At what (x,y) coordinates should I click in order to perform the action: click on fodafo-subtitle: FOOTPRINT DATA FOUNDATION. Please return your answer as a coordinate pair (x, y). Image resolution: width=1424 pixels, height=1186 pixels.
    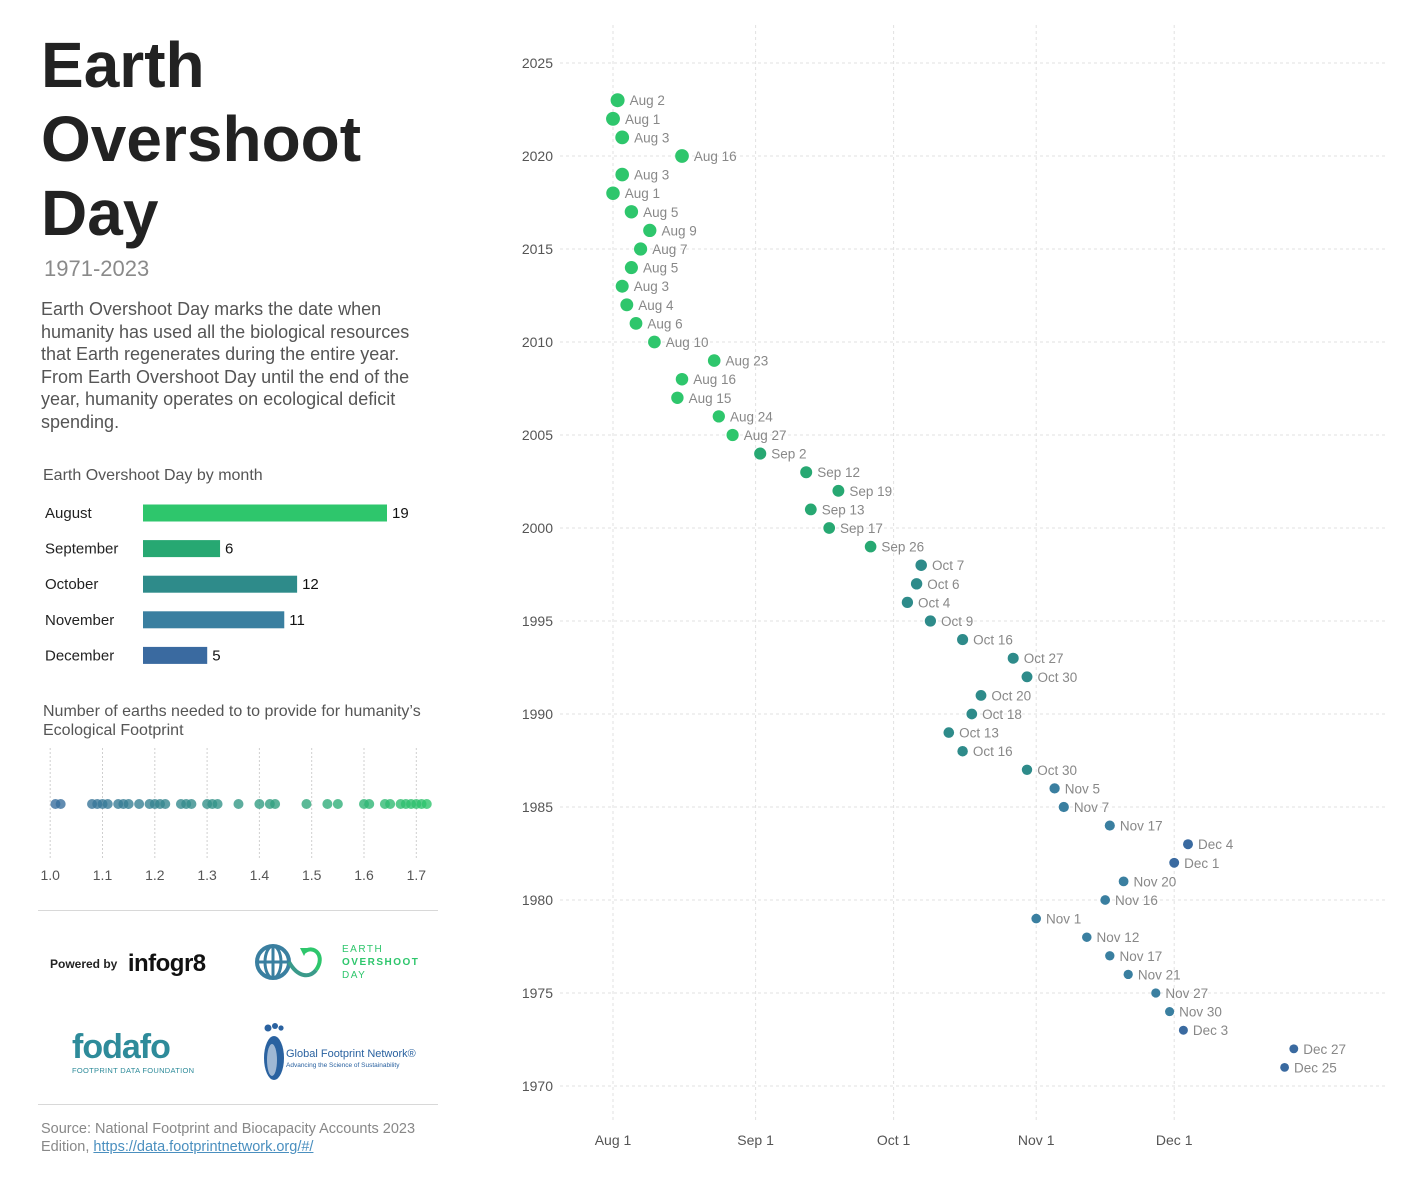
    Looking at the image, I should click on (133, 1070).